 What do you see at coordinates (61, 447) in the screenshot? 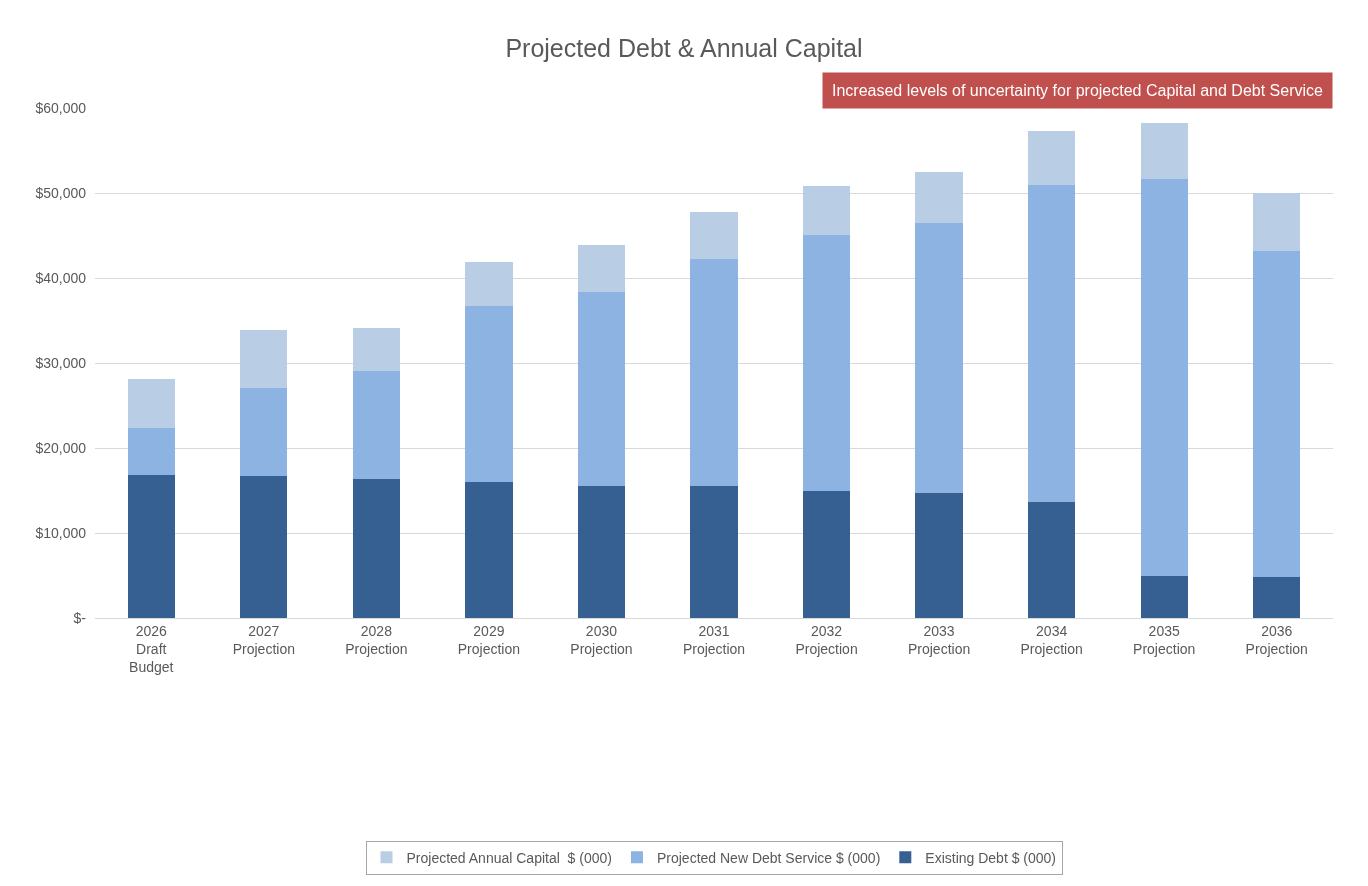
I see `y-tick-label: $20,000` at bounding box center [61, 447].